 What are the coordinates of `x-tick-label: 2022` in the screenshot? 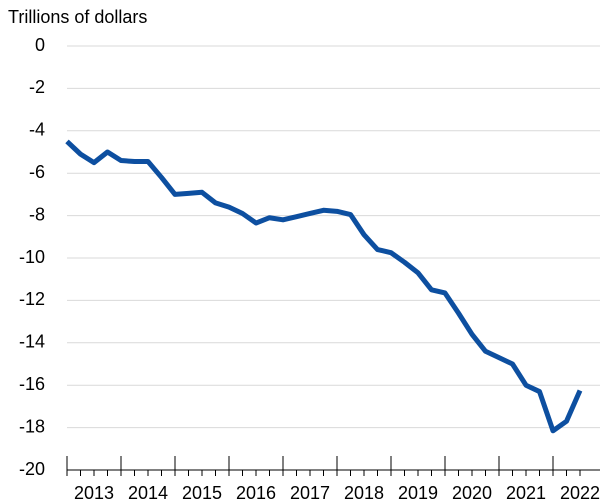 It's located at (580, 493).